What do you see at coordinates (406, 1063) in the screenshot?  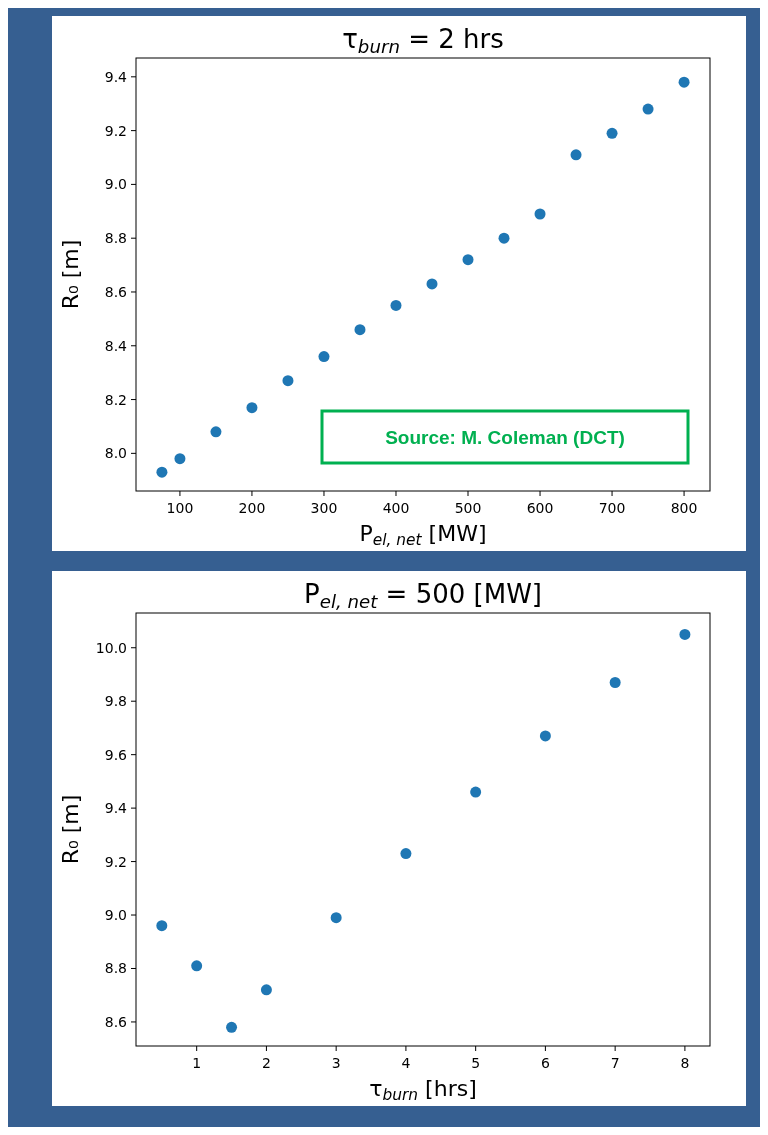 I see `x-tick-label: 4` at bounding box center [406, 1063].